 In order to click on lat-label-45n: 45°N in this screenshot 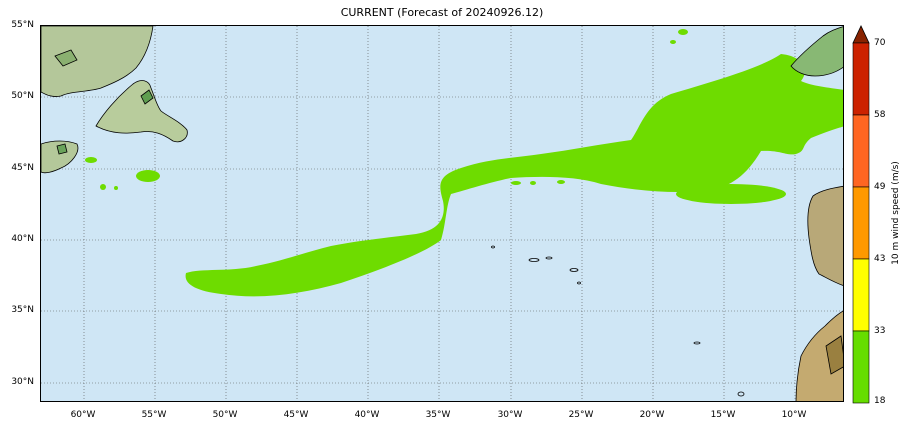, I will do `click(22, 168)`.